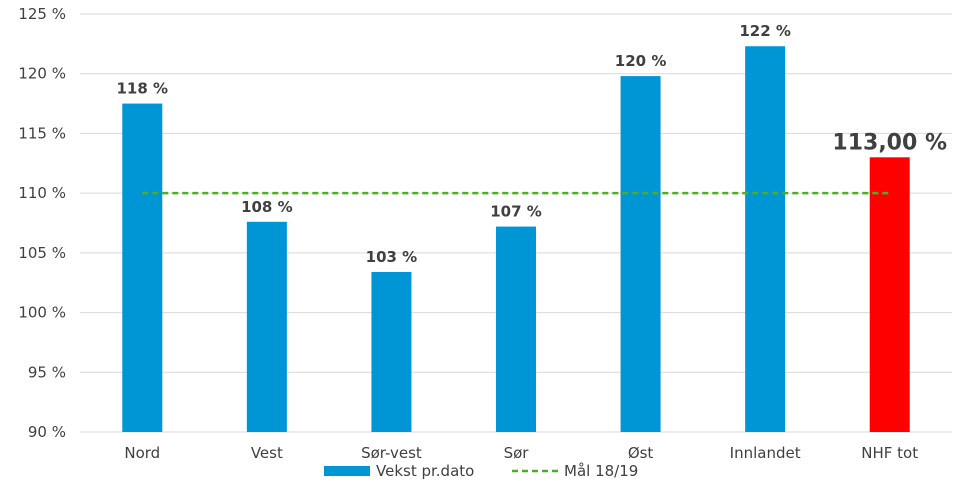 This screenshot has height=486, width=964. Describe the element at coordinates (47, 432) in the screenshot. I see `y-tick-label: 90 %` at that location.